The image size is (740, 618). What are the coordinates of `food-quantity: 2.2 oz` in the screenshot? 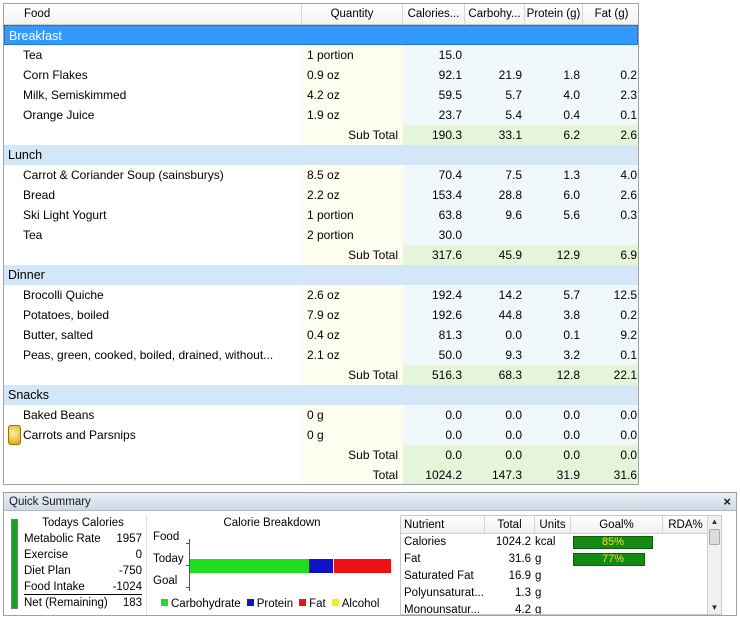 It's located at (352, 195).